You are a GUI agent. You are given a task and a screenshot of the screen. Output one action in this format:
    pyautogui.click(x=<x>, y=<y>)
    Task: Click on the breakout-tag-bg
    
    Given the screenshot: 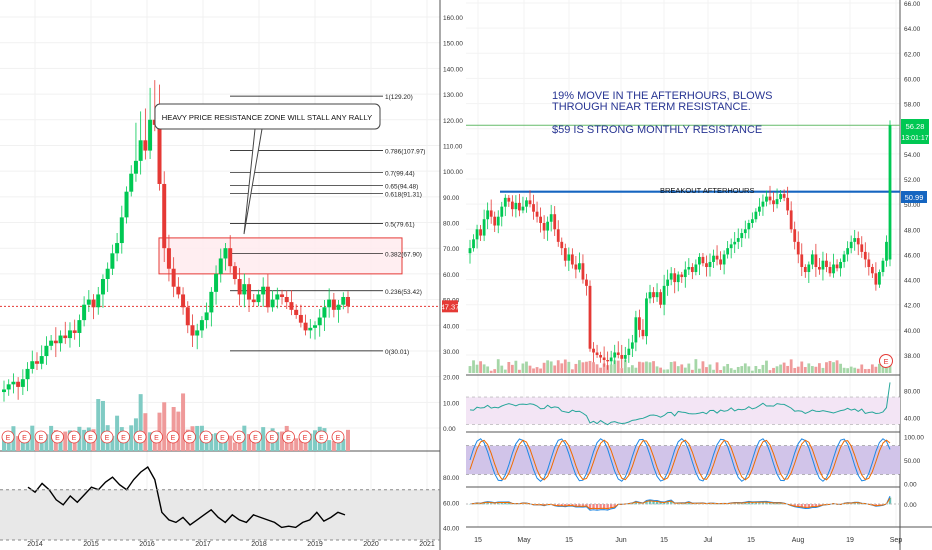 What is the action you would take?
    pyautogui.click(x=914, y=197)
    